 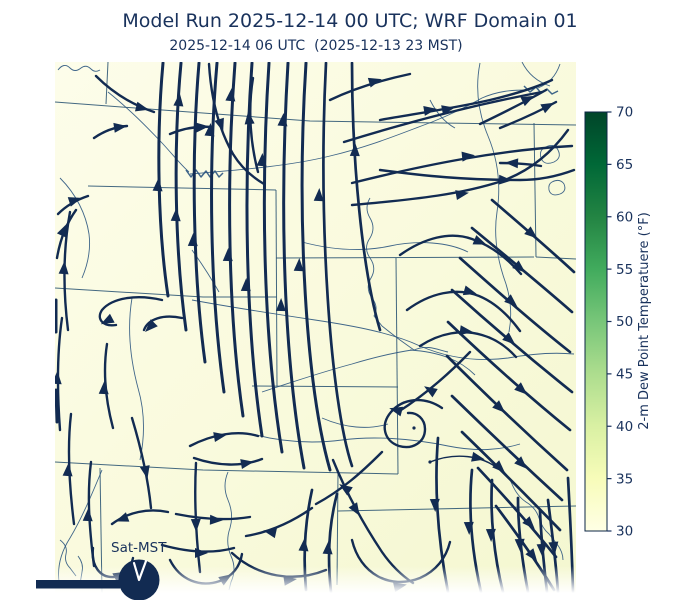 What do you see at coordinates (624, 217) in the screenshot?
I see `colorbar-tick-label: 60` at bounding box center [624, 217].